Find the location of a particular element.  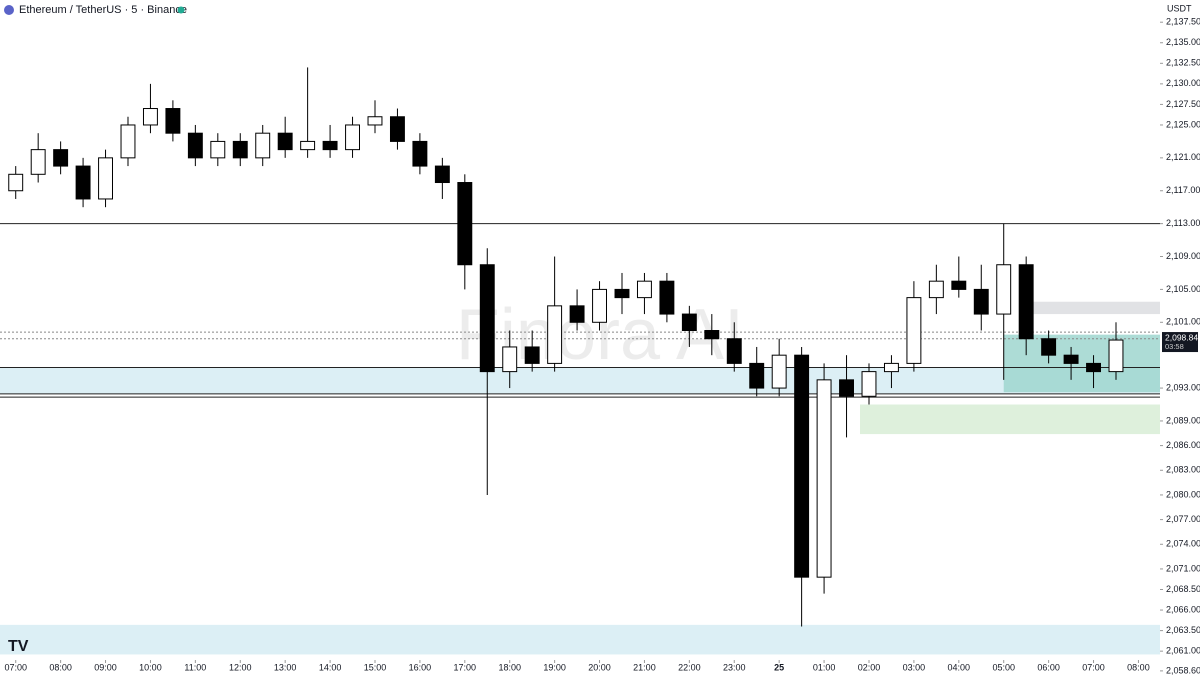

y-tick-label: 2,109.00 is located at coordinates (1183, 256).